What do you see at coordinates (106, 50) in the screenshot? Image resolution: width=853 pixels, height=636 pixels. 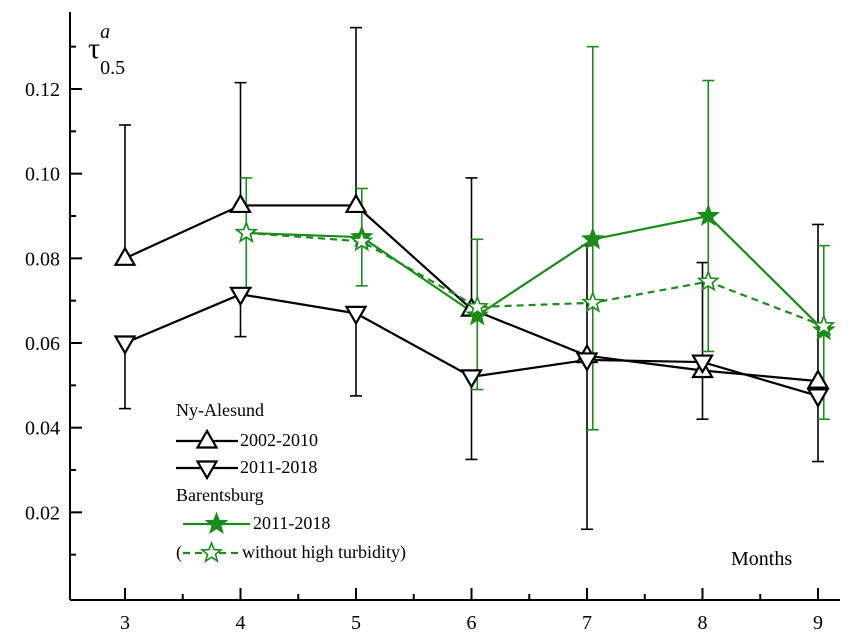 I see `y-axis-label: τa 0.5` at bounding box center [106, 50].